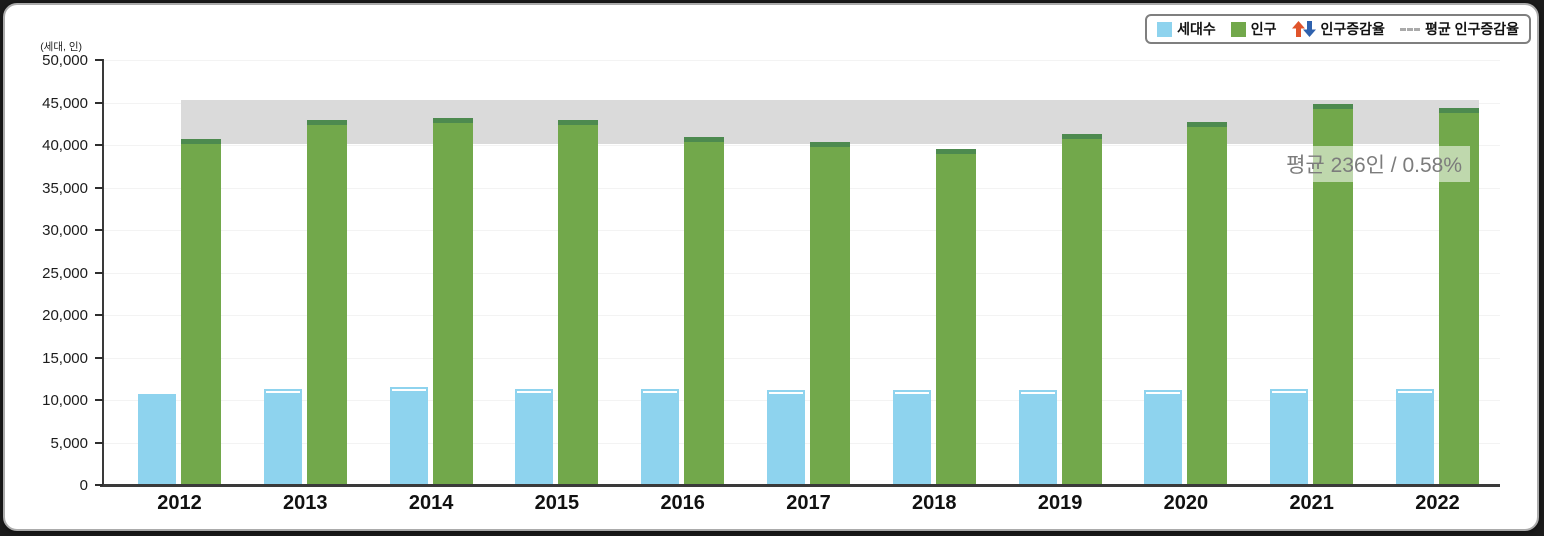 The height and width of the screenshot is (536, 1544). What do you see at coordinates (1196, 29) in the screenshot?
I see `legend-label: 세대수` at bounding box center [1196, 29].